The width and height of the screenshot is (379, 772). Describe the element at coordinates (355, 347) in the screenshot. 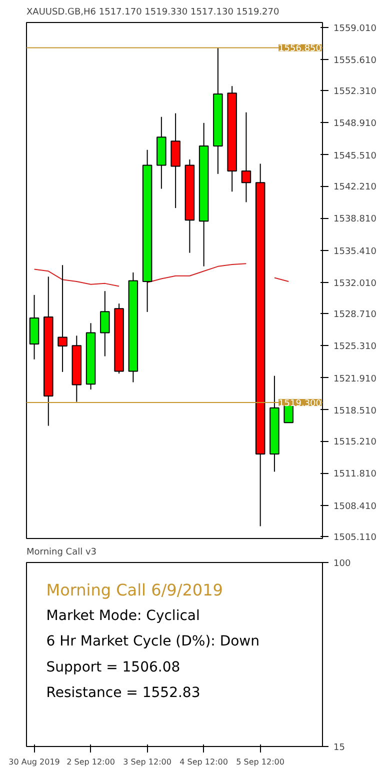

I see `y-tick-label: 1525.310` at that location.